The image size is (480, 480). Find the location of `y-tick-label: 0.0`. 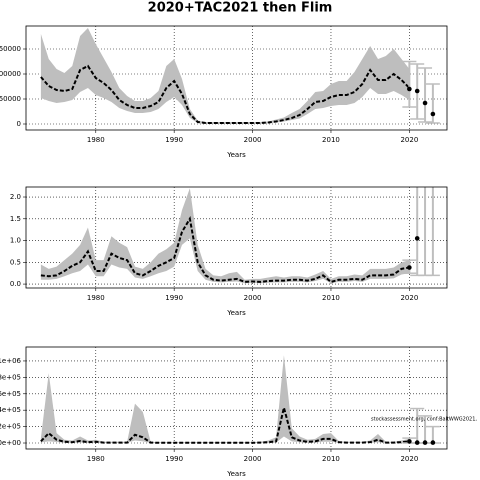

y-tick-label: 0.0 is located at coordinates (15, 284).